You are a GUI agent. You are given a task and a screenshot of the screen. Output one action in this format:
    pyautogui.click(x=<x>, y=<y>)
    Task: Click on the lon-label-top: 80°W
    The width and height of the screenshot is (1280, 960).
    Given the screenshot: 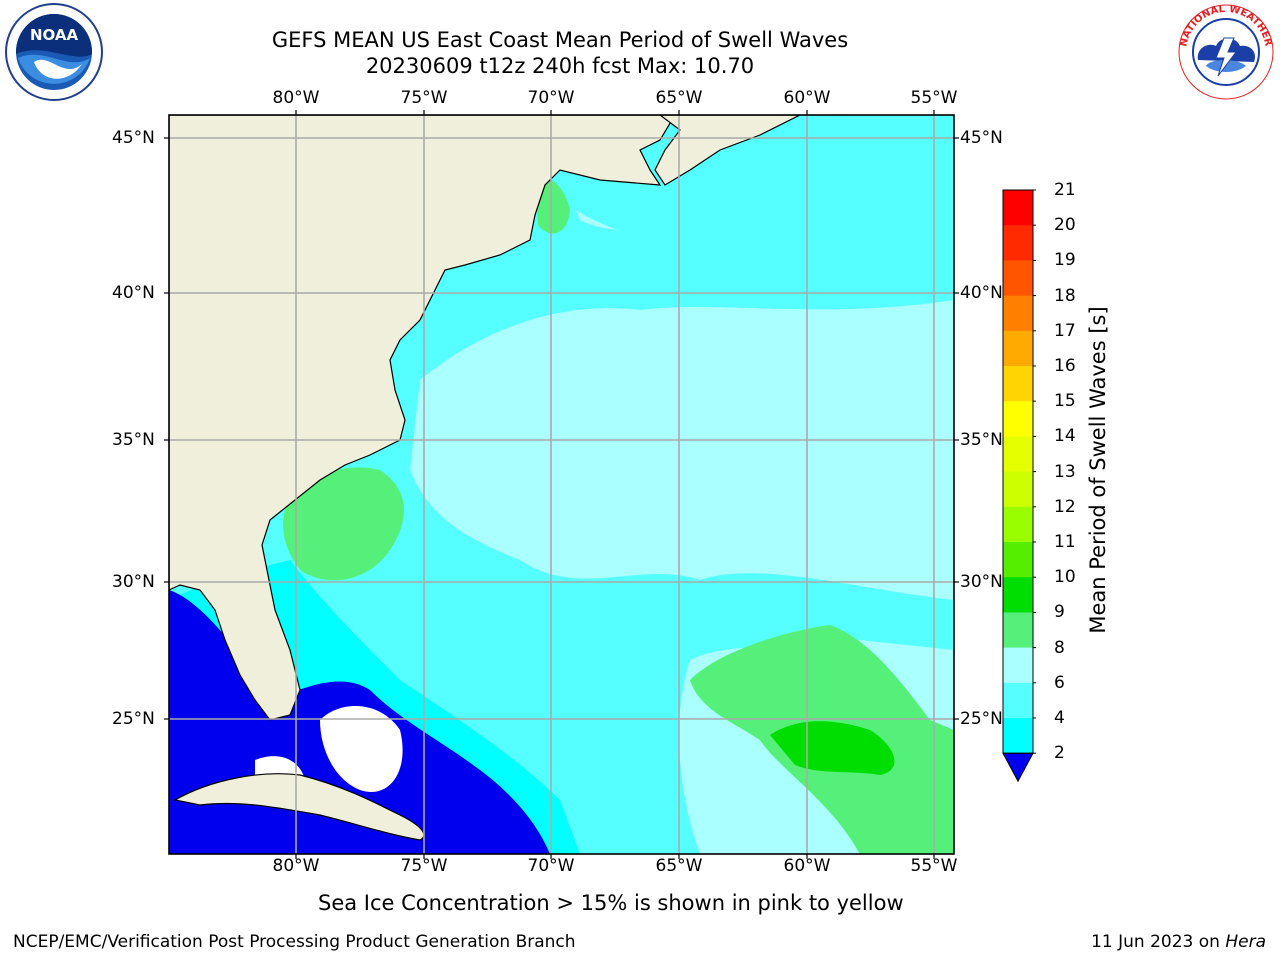 What is the action you would take?
    pyautogui.click(x=296, y=98)
    